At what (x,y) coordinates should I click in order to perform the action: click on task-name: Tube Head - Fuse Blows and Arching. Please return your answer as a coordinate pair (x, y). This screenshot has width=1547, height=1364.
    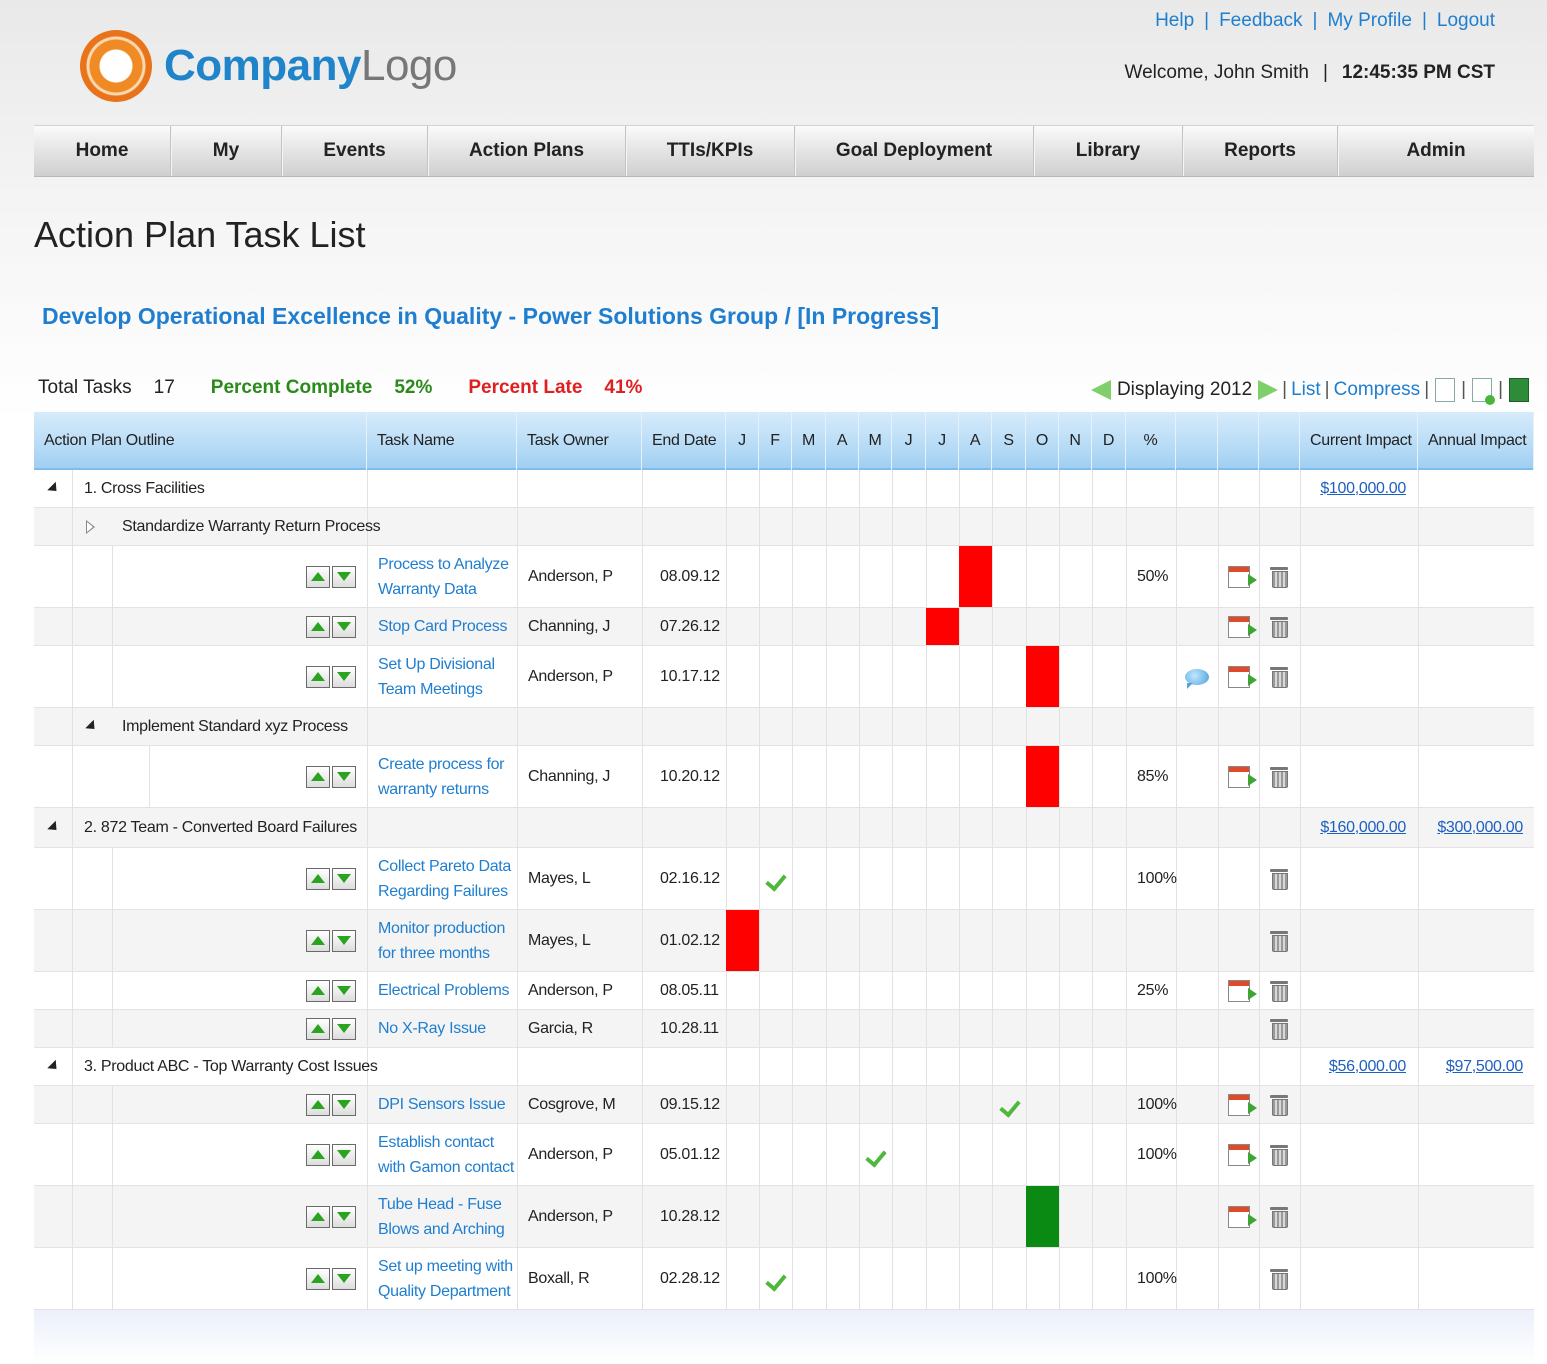
    Looking at the image, I should click on (441, 1216).